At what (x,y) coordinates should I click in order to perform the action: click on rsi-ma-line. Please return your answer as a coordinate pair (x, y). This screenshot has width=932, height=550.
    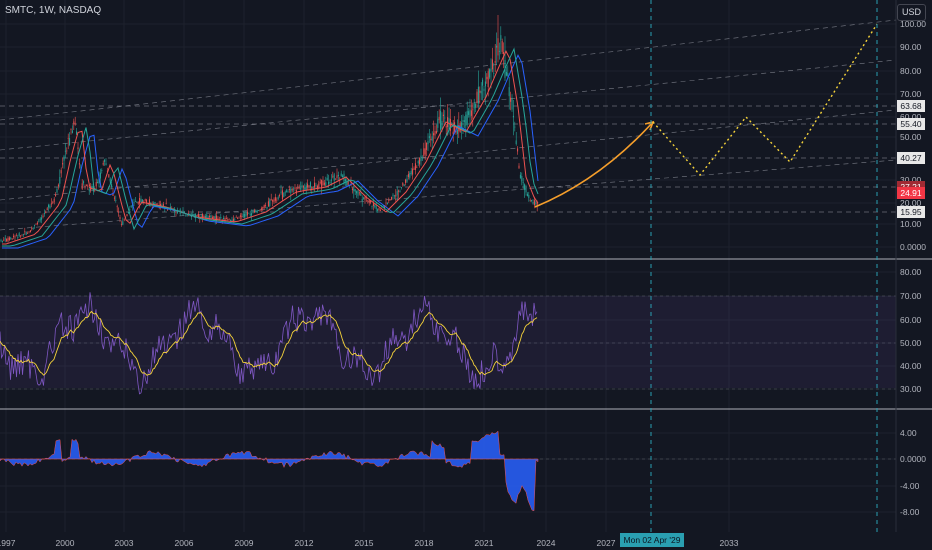
    Looking at the image, I should click on (269, 343).